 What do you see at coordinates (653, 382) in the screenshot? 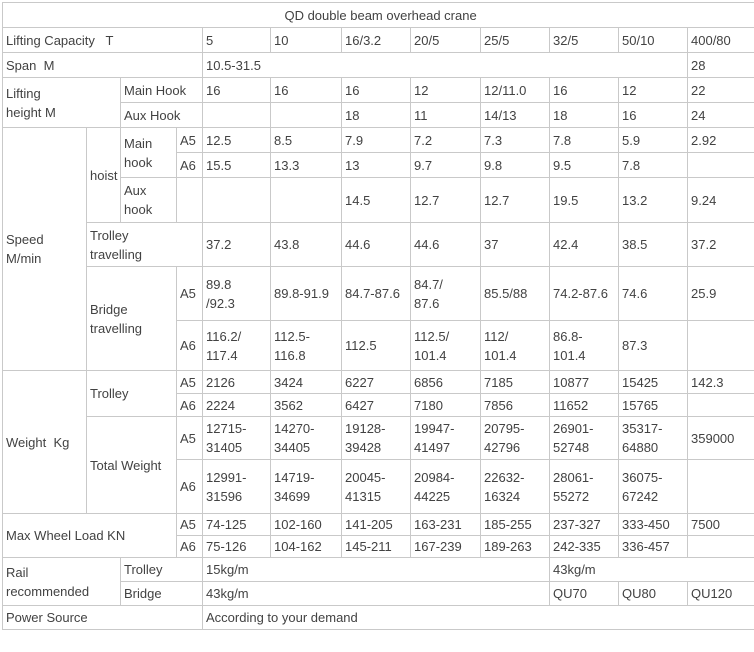
I see `table-cell: 15425` at bounding box center [653, 382].